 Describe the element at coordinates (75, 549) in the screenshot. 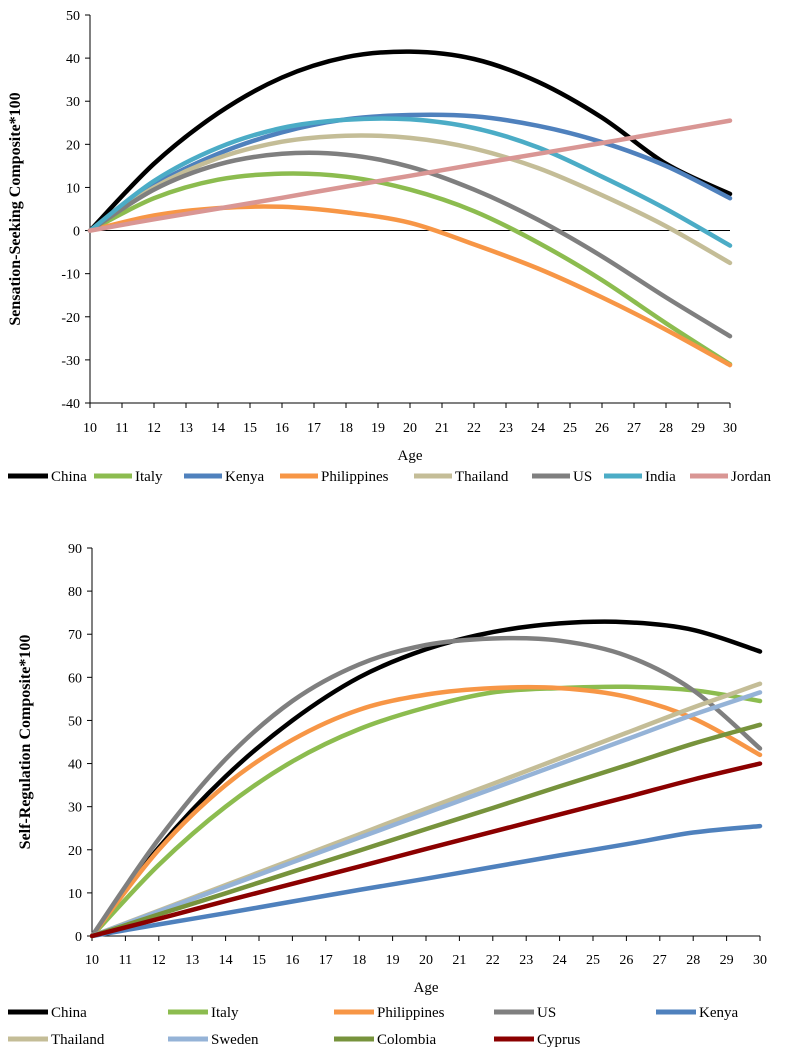

I see `y-tick-label: 90` at that location.